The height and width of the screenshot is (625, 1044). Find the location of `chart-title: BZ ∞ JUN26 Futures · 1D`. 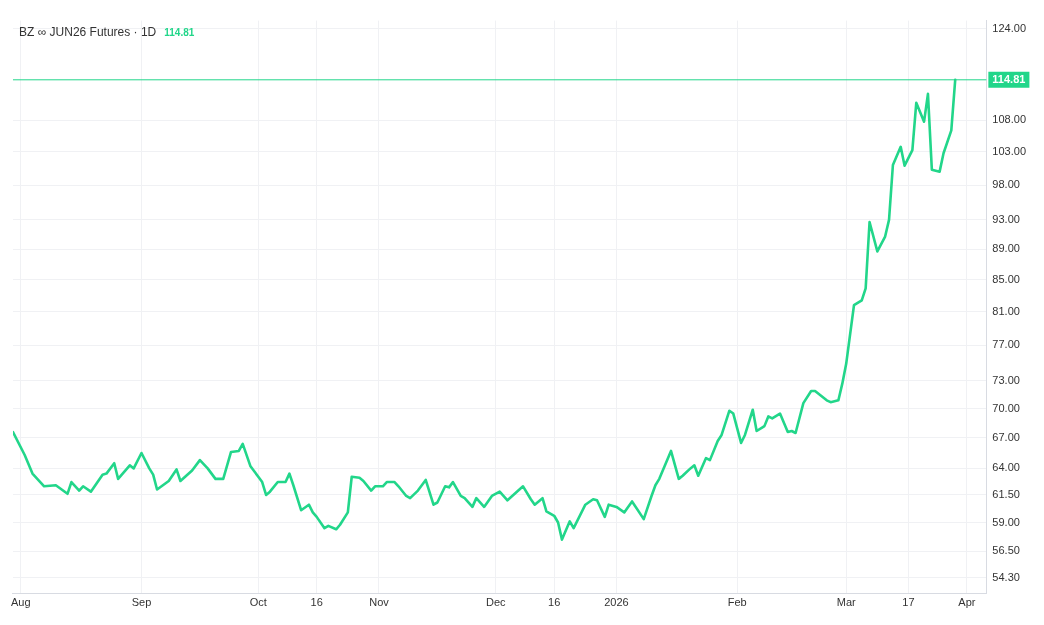

chart-title: BZ ∞ JUN26 Futures · 1D is located at coordinates (88, 31).